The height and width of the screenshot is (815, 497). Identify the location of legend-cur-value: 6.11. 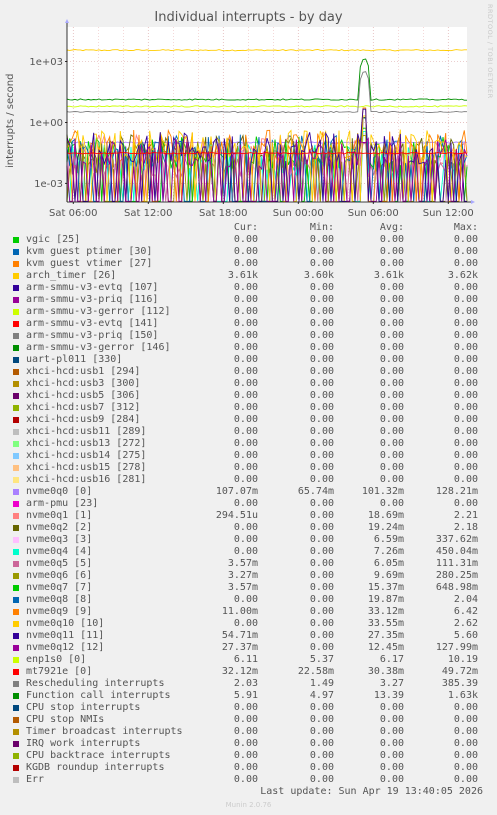
(245, 659).